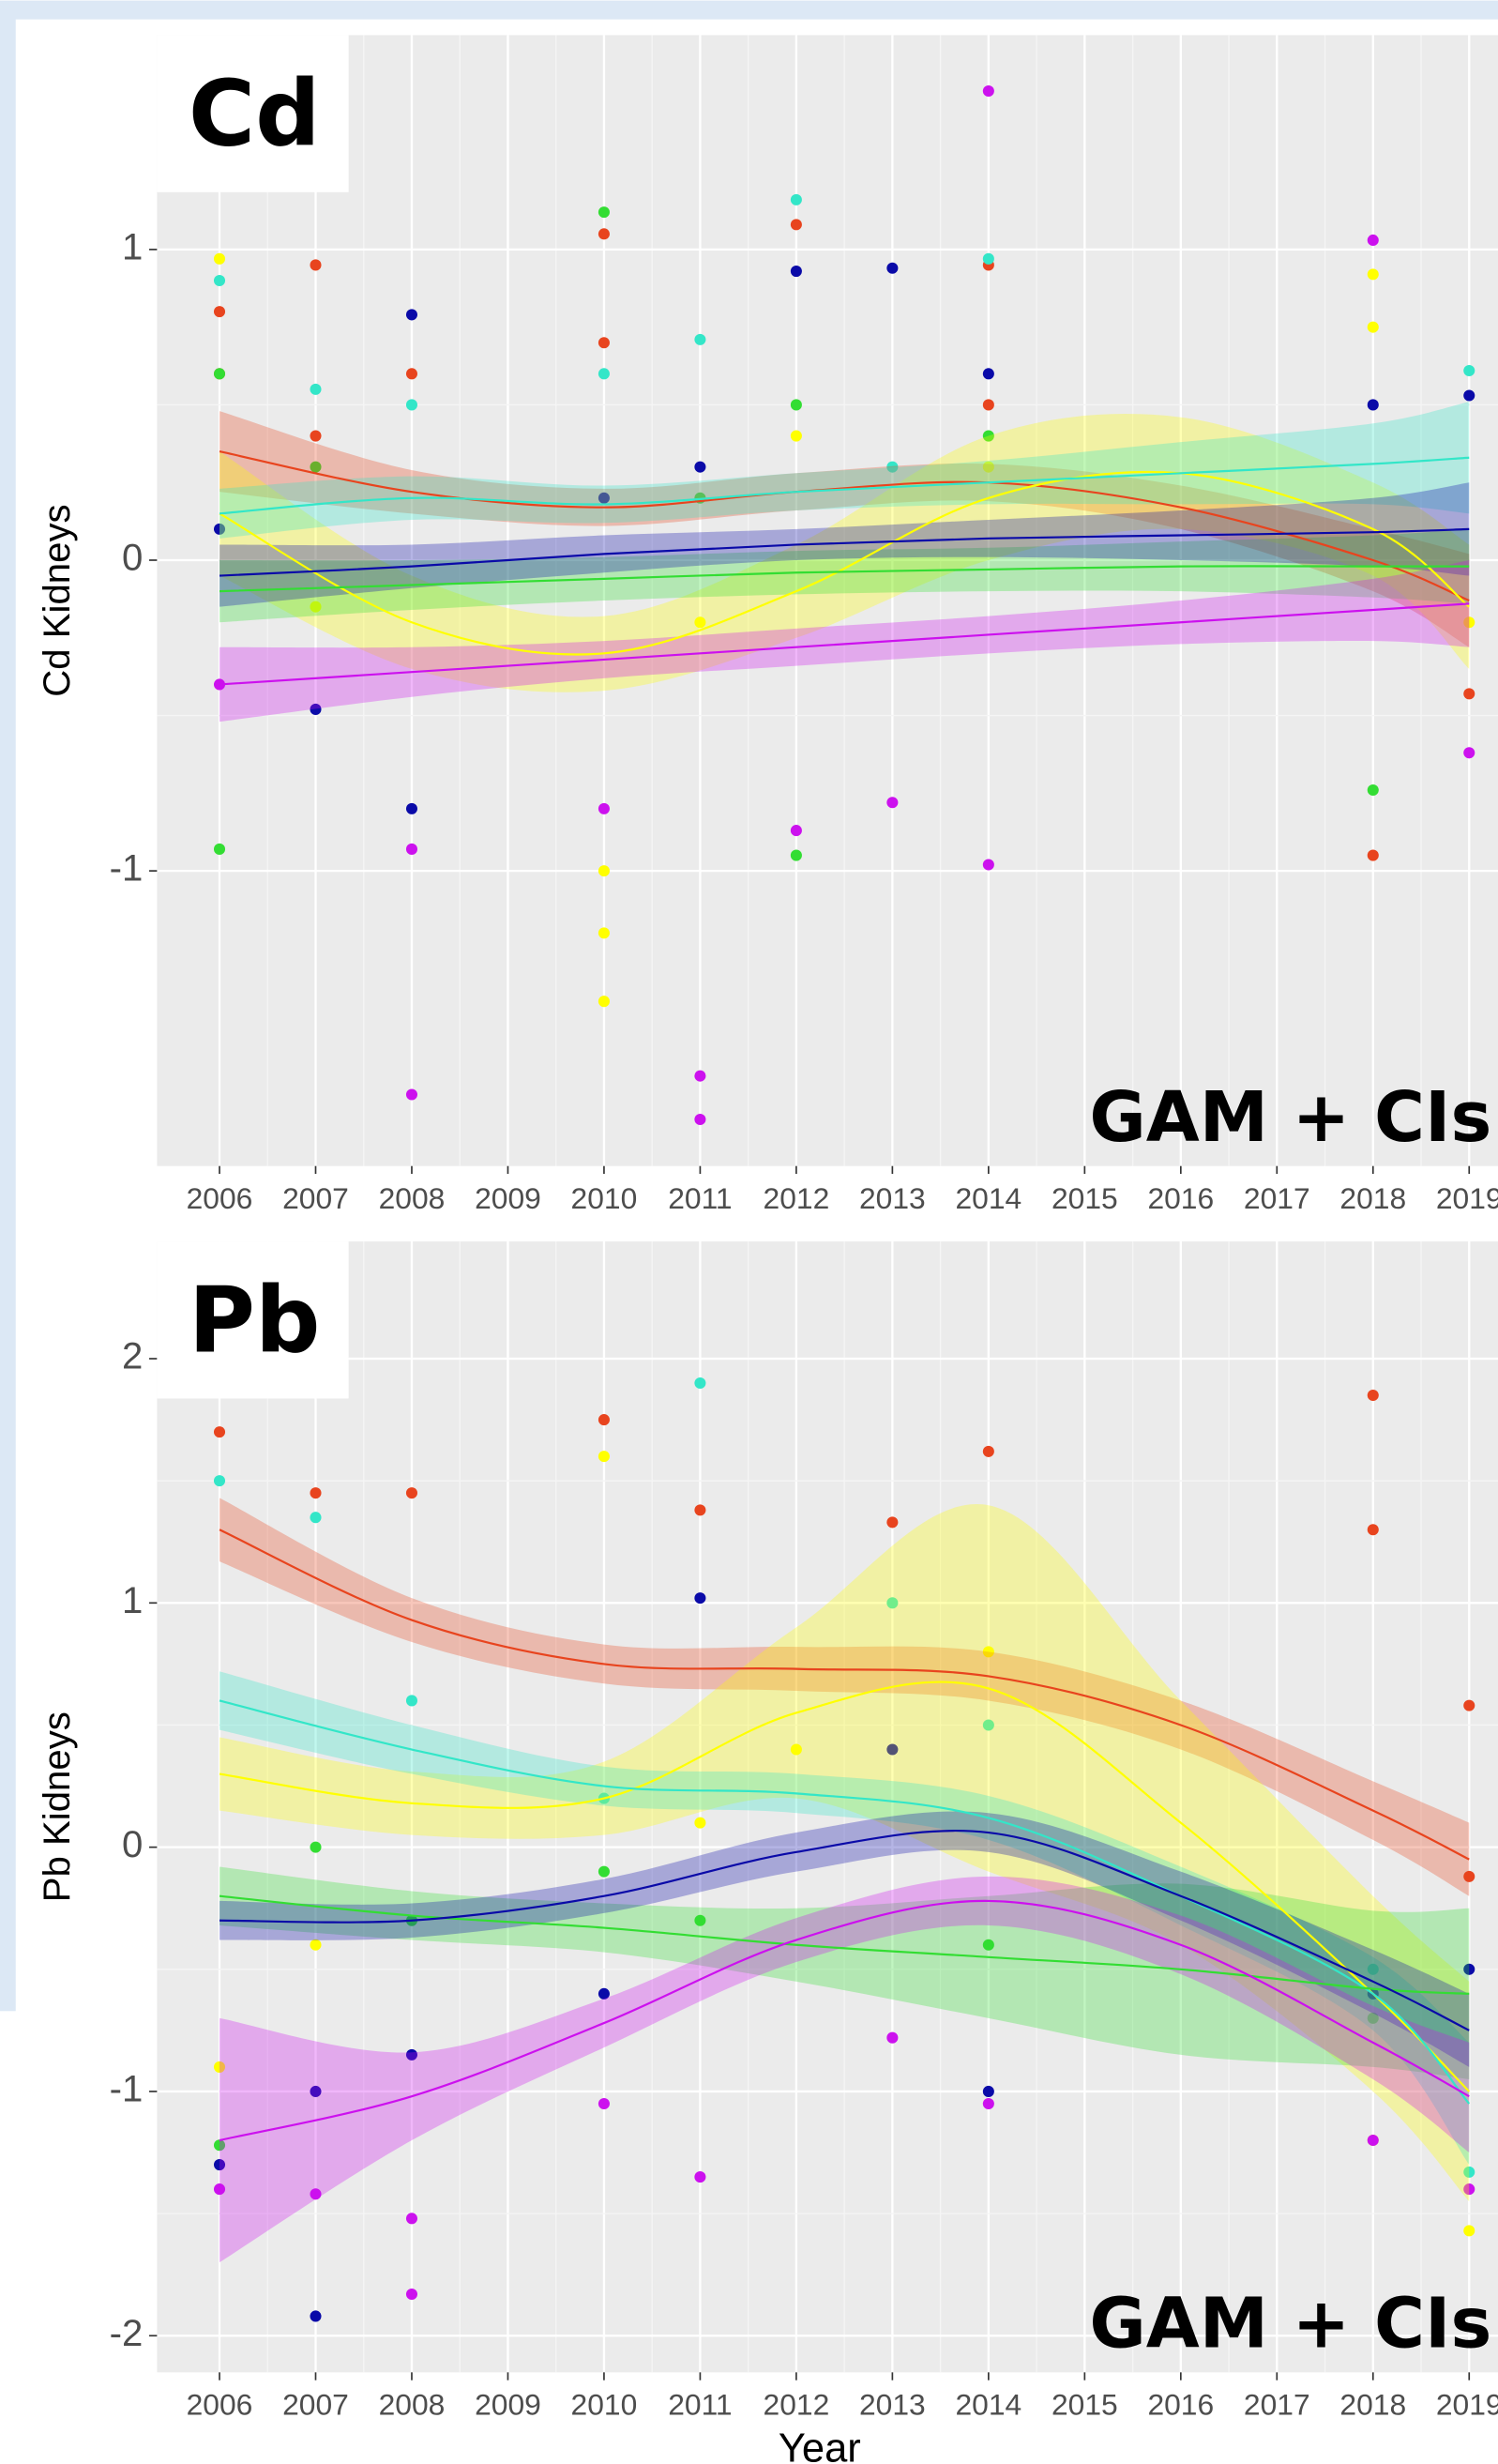 This screenshot has width=1498, height=2464. What do you see at coordinates (127, 869) in the screenshot?
I see `y-tick-label: -1` at bounding box center [127, 869].